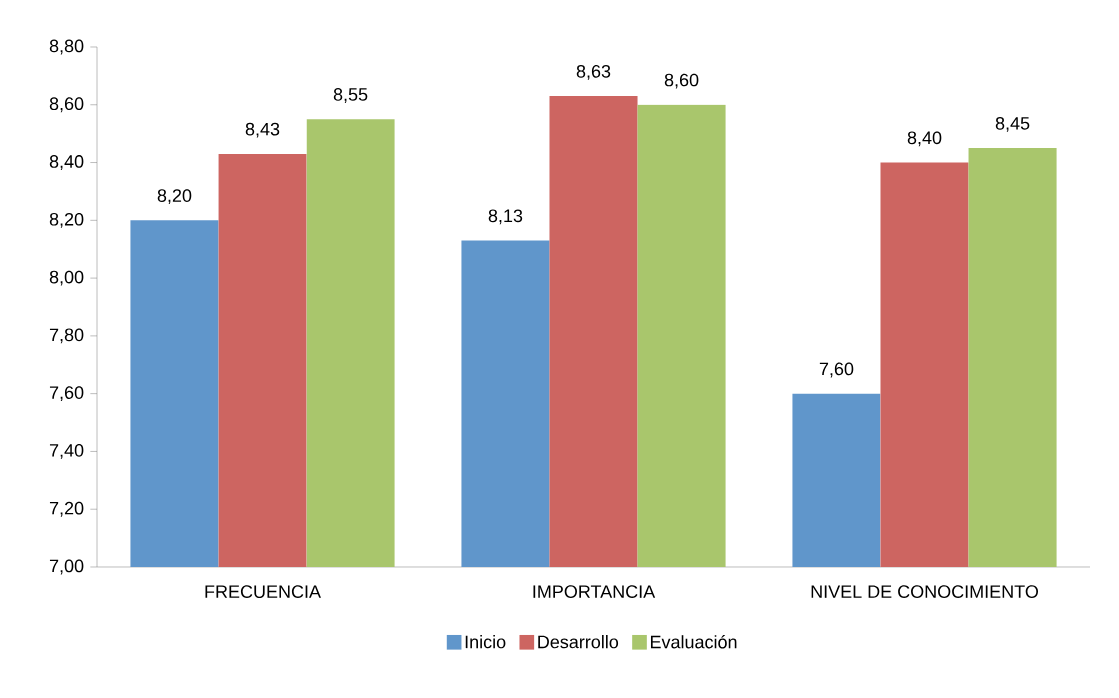  Describe the element at coordinates (262, 130) in the screenshot. I see `data-label: 8,43` at that location.